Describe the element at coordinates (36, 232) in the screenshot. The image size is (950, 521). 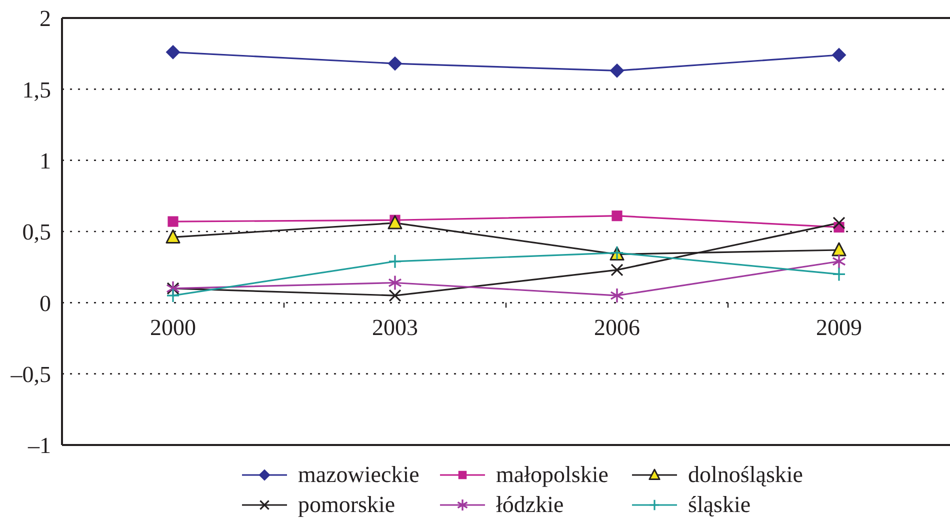
I see `y-tick-label: 0,5` at that location.